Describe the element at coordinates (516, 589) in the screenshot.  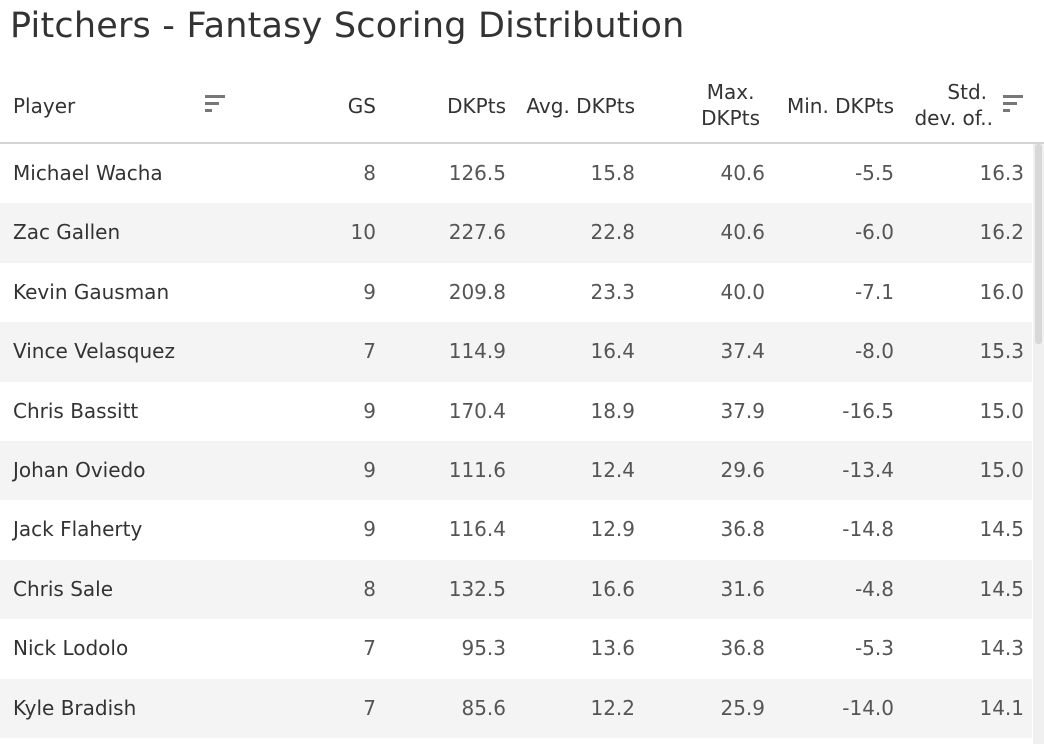
I see `table-row: Chris Sale 8 132.5 16.6 31.6 -4.8 14.5` at that location.